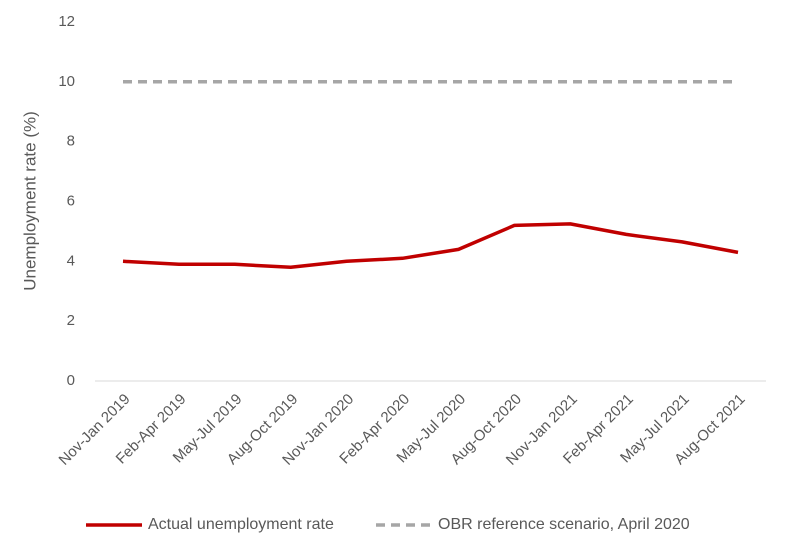 This screenshot has height=555, width=789. I want to click on y-axis-ticks: 0 2 4 6 8 10 12, so click(66, 201).